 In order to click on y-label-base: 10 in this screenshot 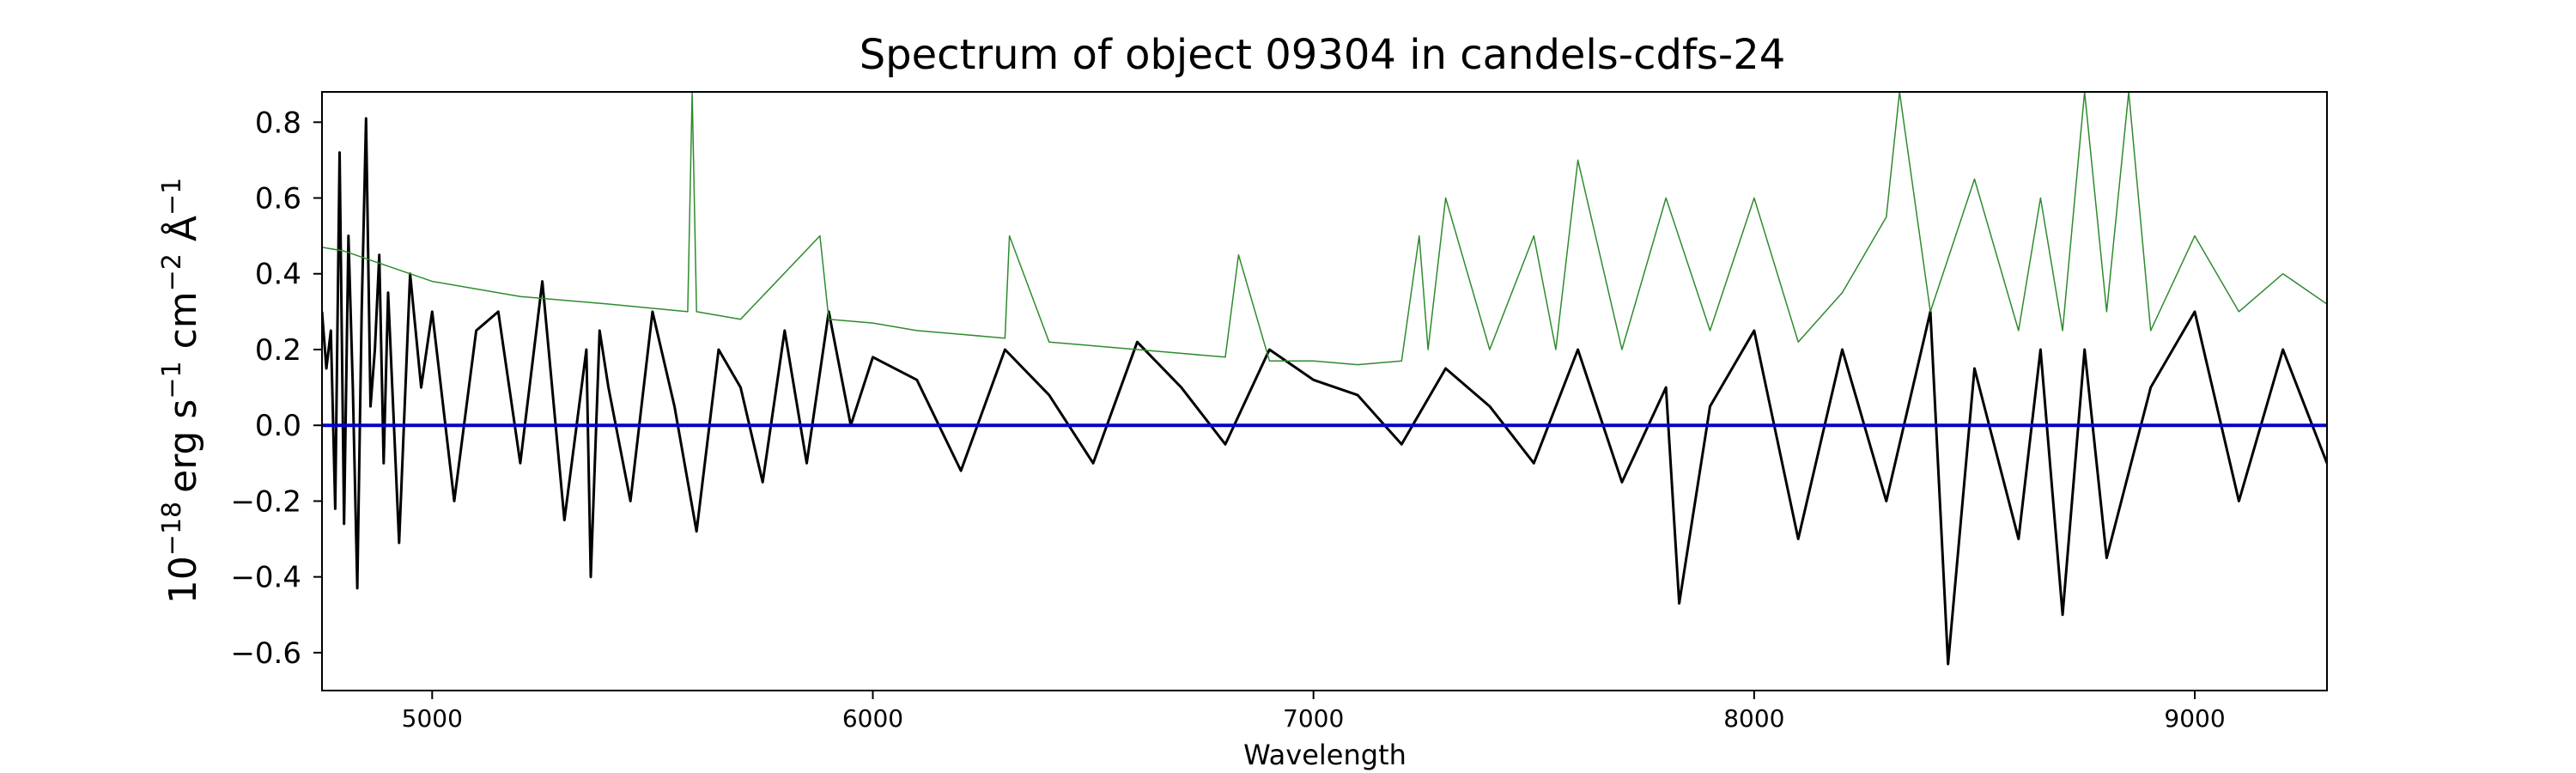, I will do `click(183, 580)`.